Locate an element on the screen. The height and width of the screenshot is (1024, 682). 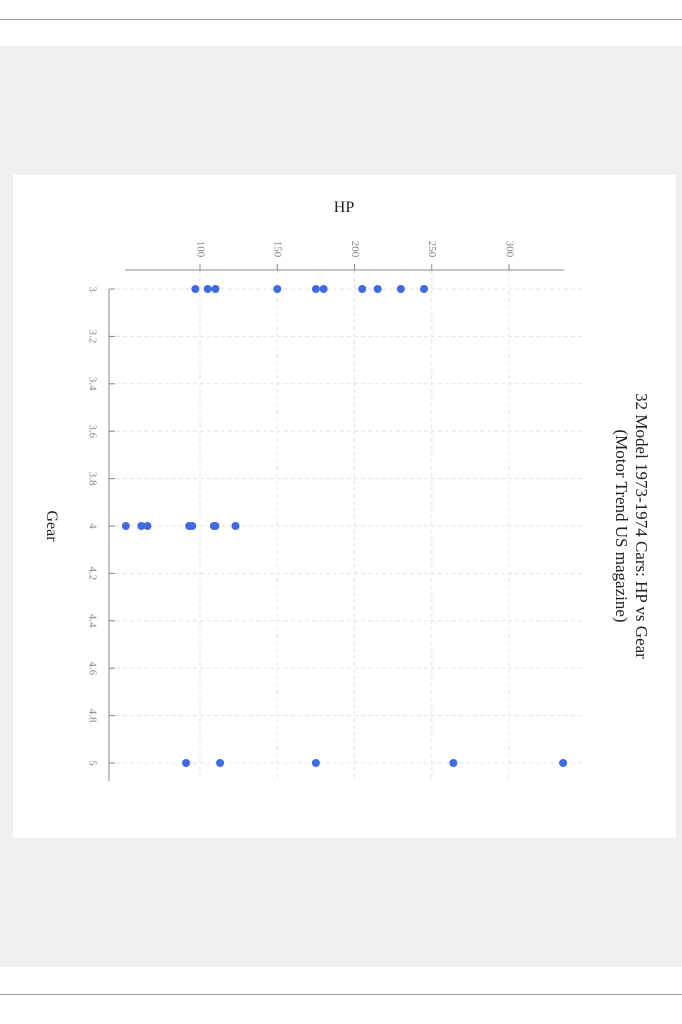
top-rule is located at coordinates (341, 19).